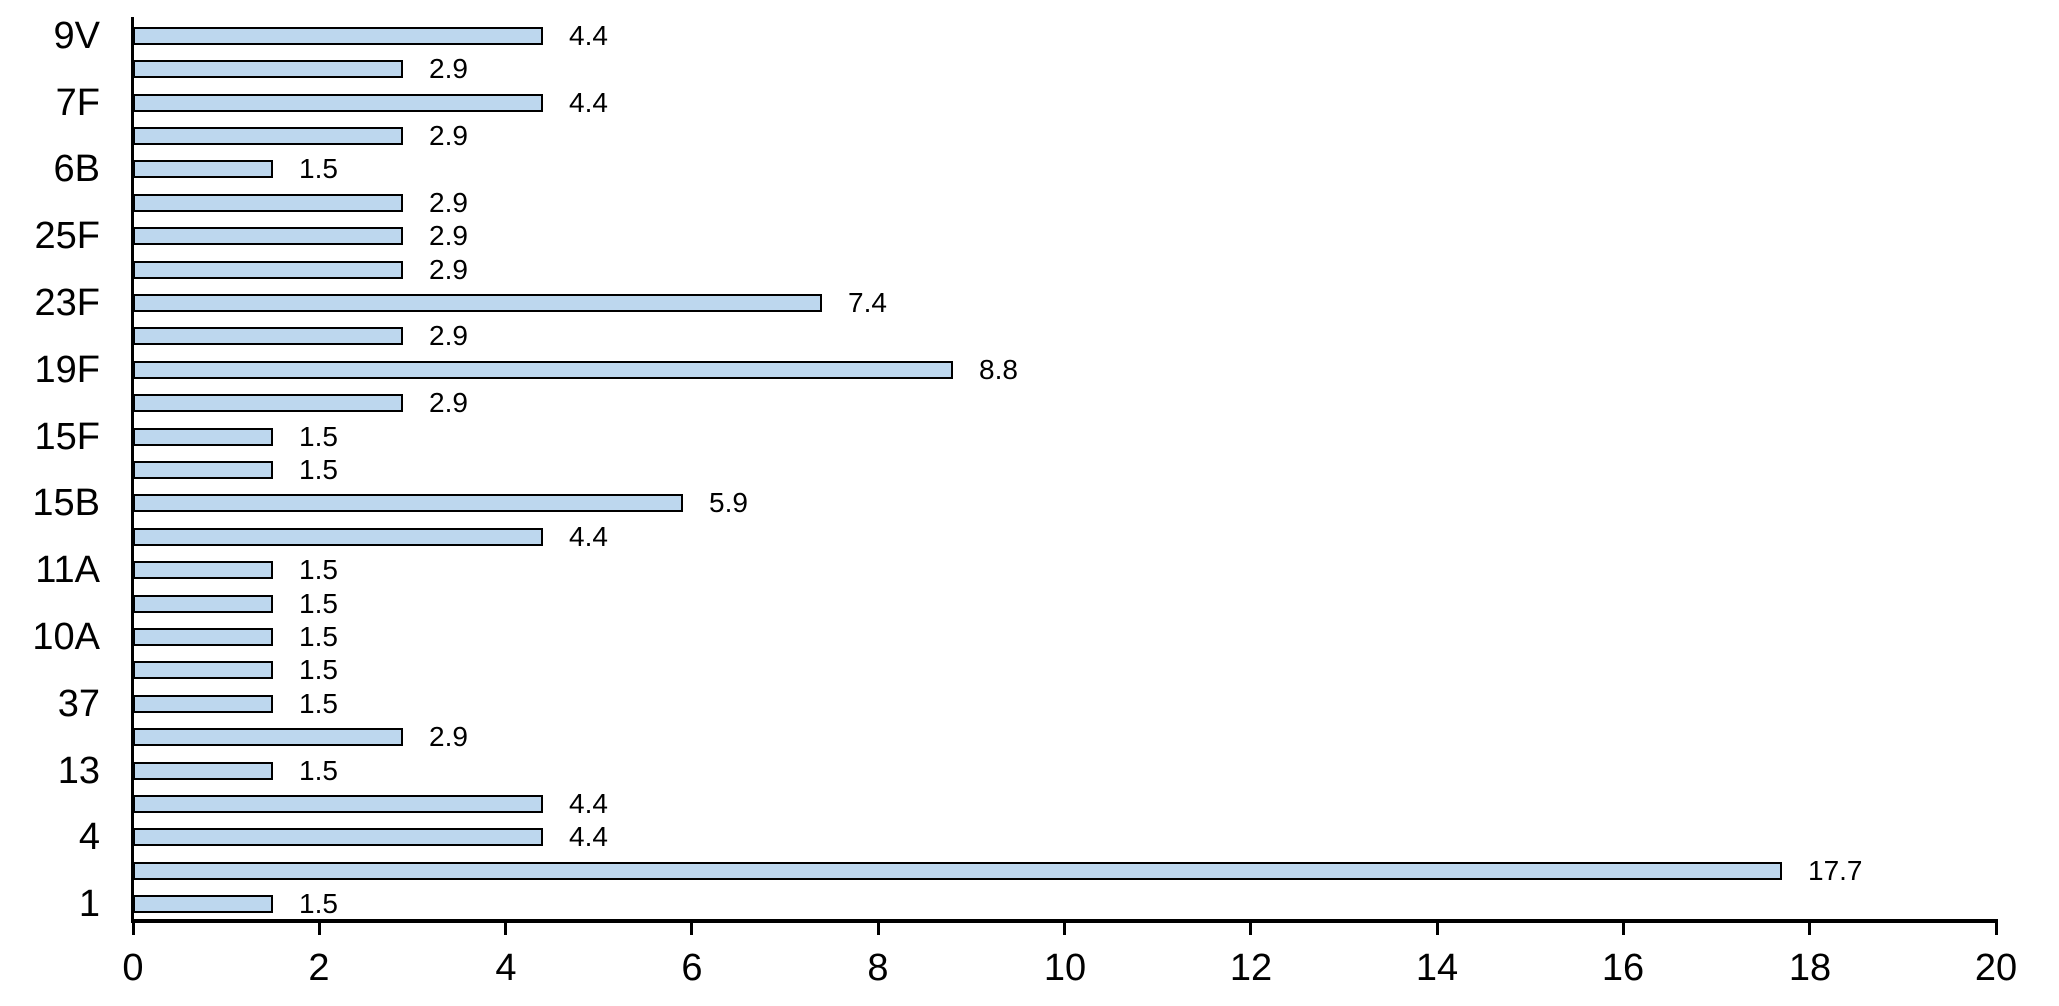 Image resolution: width=2059 pixels, height=1006 pixels. What do you see at coordinates (319, 968) in the screenshot?
I see `x-axis-tick-label: 2` at bounding box center [319, 968].